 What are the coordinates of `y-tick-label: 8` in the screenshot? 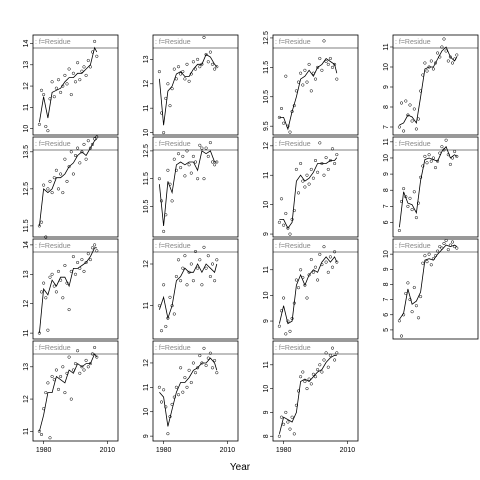 It's located at (386, 107).